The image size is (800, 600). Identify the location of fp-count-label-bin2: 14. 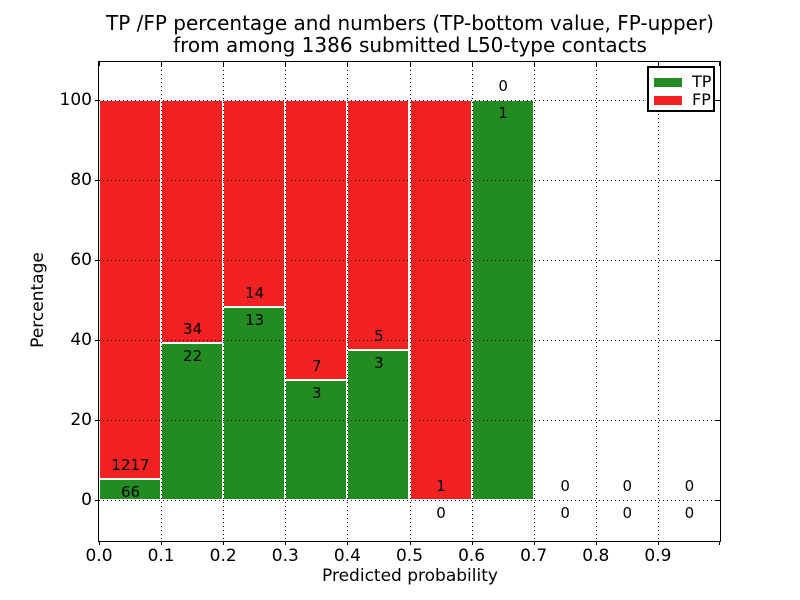
(255, 293).